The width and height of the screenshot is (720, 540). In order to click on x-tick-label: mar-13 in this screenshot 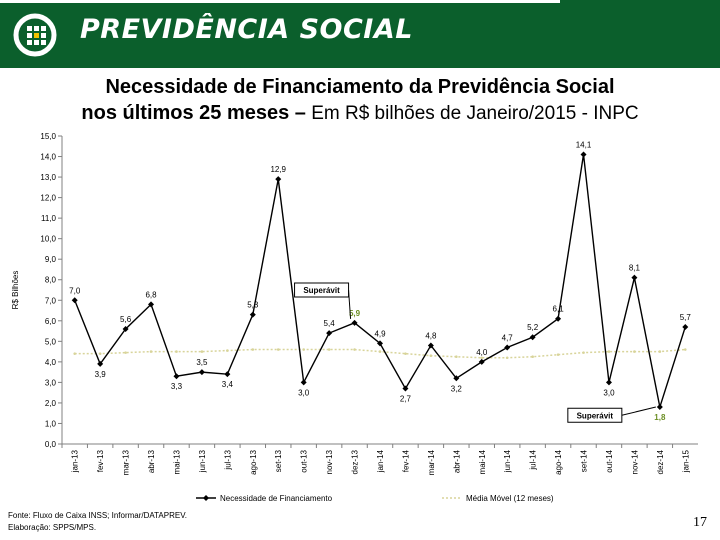, I will do `click(126, 462)`.